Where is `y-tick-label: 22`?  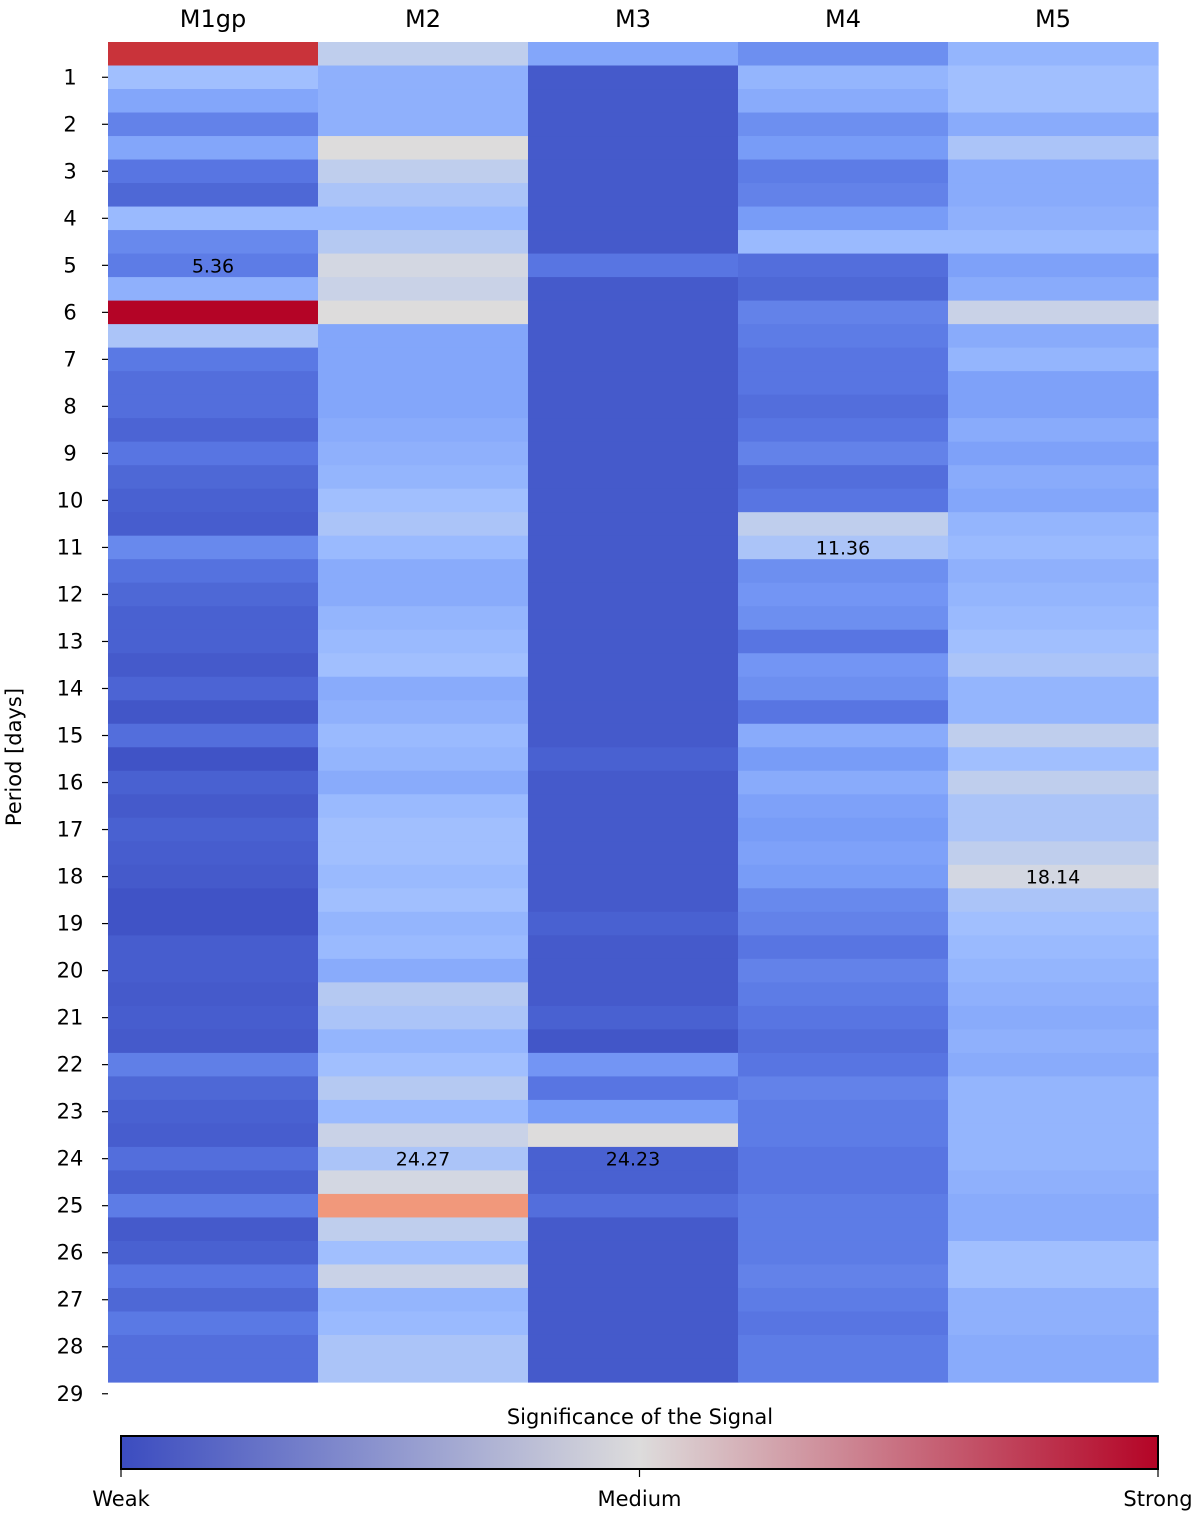 y-tick-label: 22 is located at coordinates (70, 1065).